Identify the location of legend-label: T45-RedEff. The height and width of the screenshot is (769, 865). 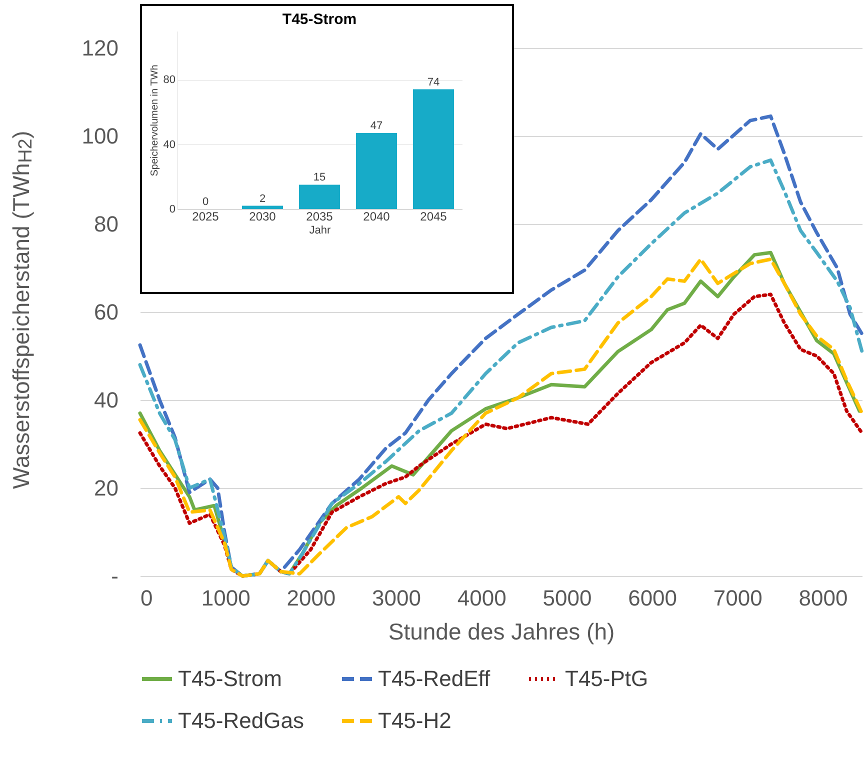
(434, 678).